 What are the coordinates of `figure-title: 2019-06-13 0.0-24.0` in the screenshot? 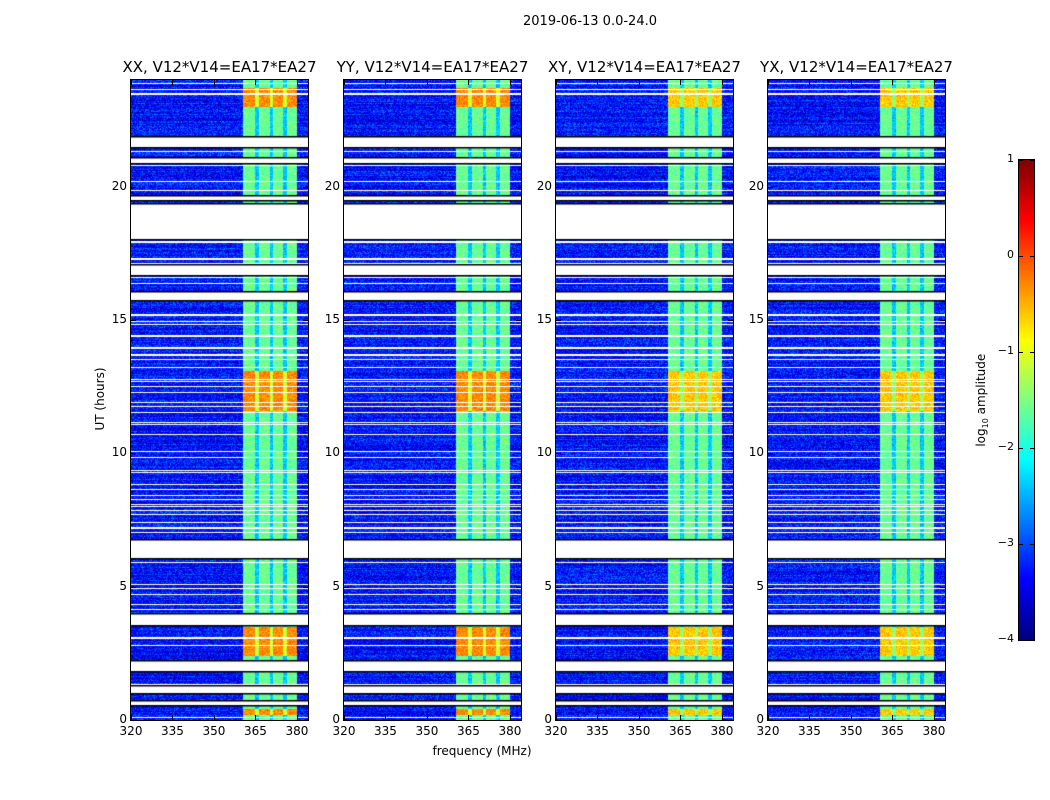 It's located at (590, 21).